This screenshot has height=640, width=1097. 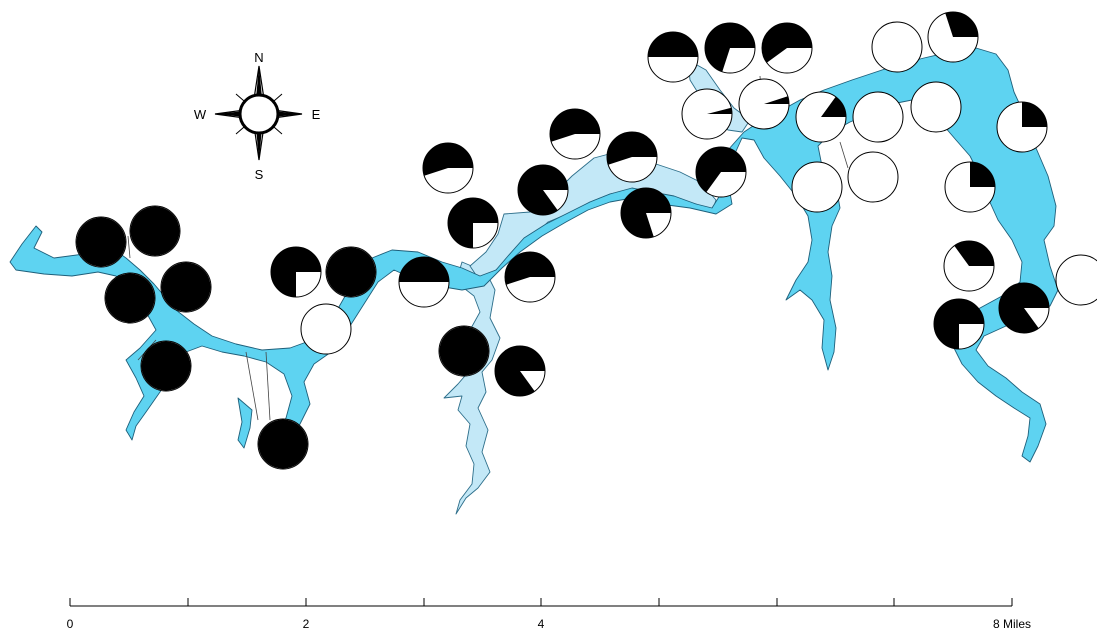 What do you see at coordinates (258, 57) in the screenshot?
I see `compass-north-label: N` at bounding box center [258, 57].